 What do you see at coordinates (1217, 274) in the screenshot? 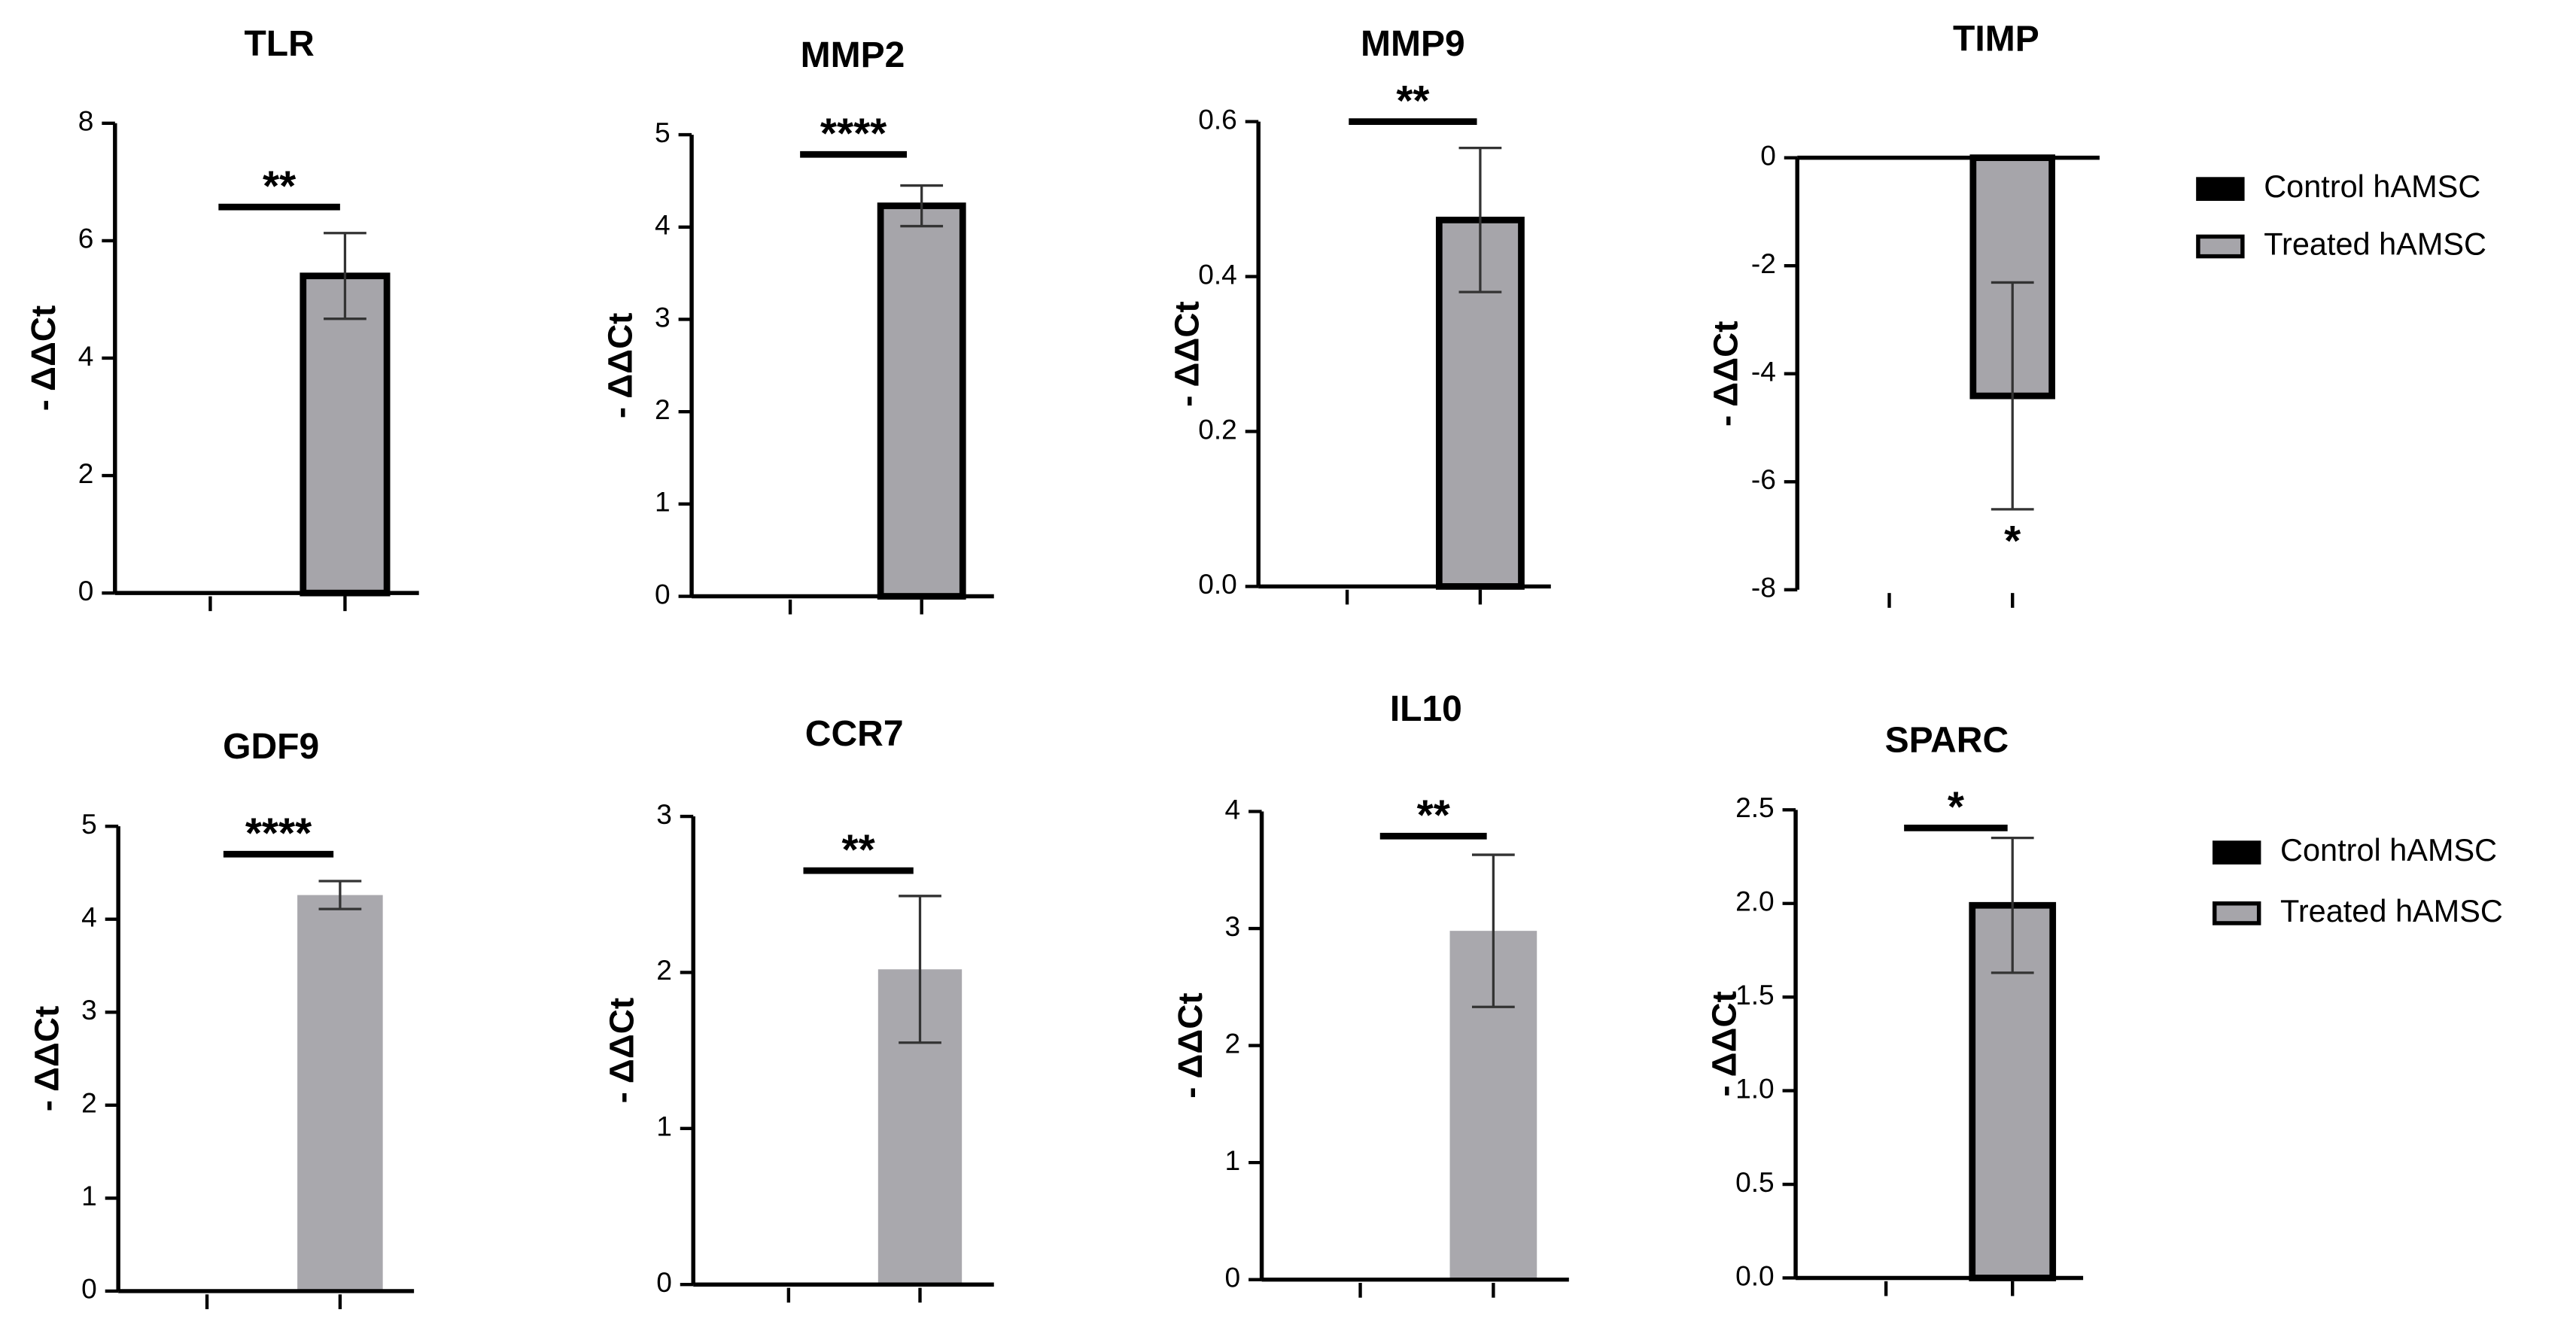
I see `y-tick-label: 0.4` at bounding box center [1217, 274].